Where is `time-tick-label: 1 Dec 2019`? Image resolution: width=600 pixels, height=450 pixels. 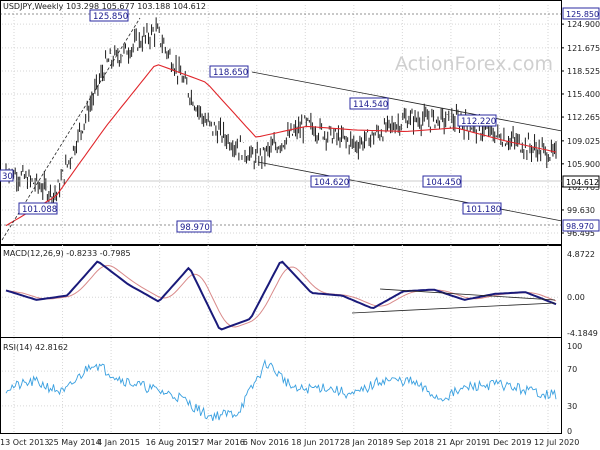
time-tick-label: 1 Dec 2019 is located at coordinates (508, 442).